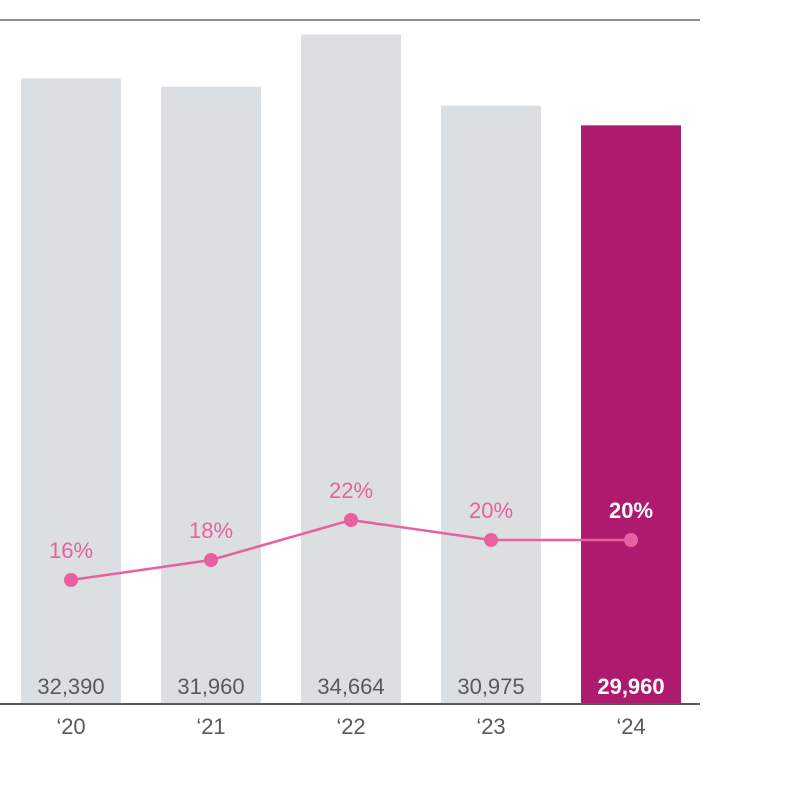  I want to click on percent-label: 16%, so click(71, 550).